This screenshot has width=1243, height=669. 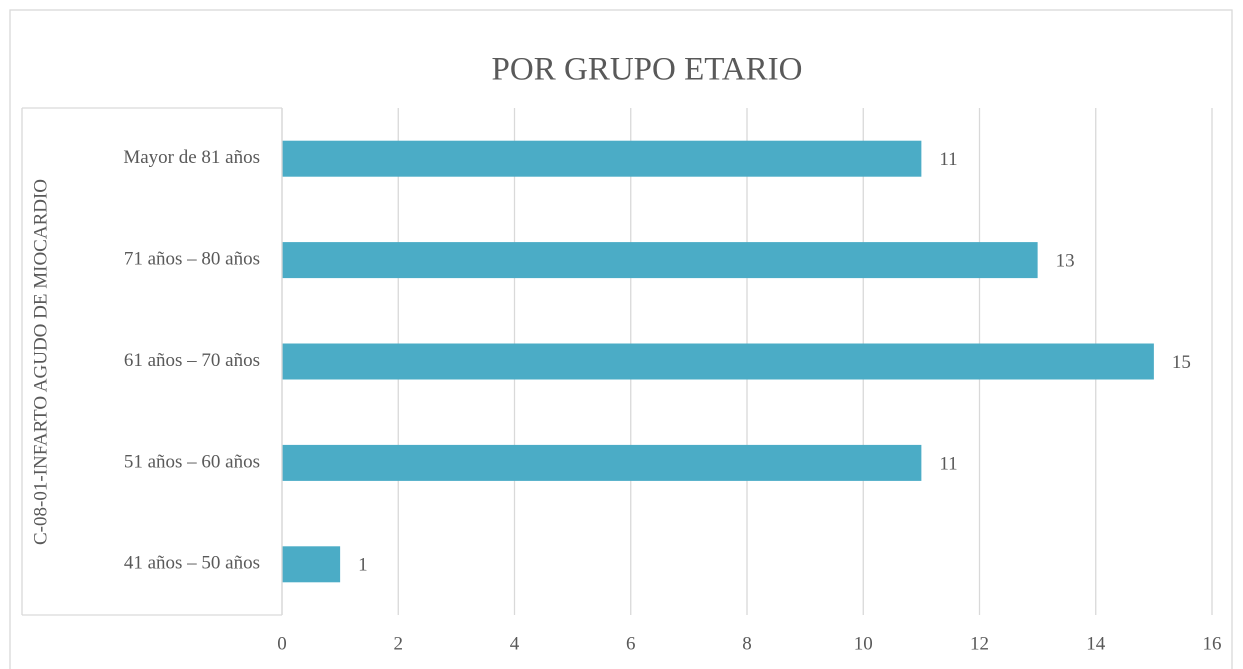 I want to click on x-tick-label: 4, so click(x=515, y=643).